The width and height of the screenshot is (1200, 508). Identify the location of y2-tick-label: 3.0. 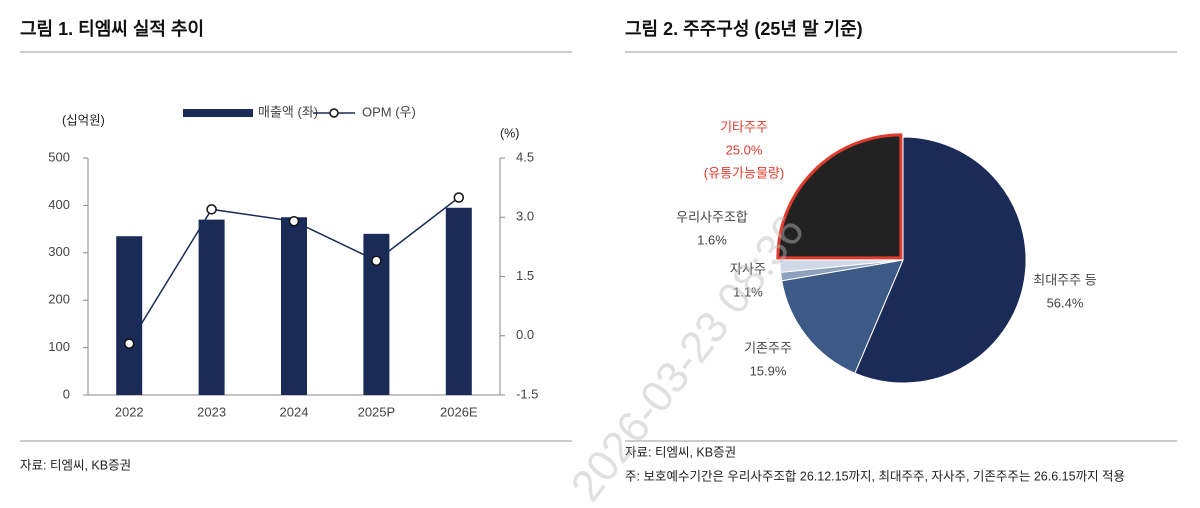
(525, 216).